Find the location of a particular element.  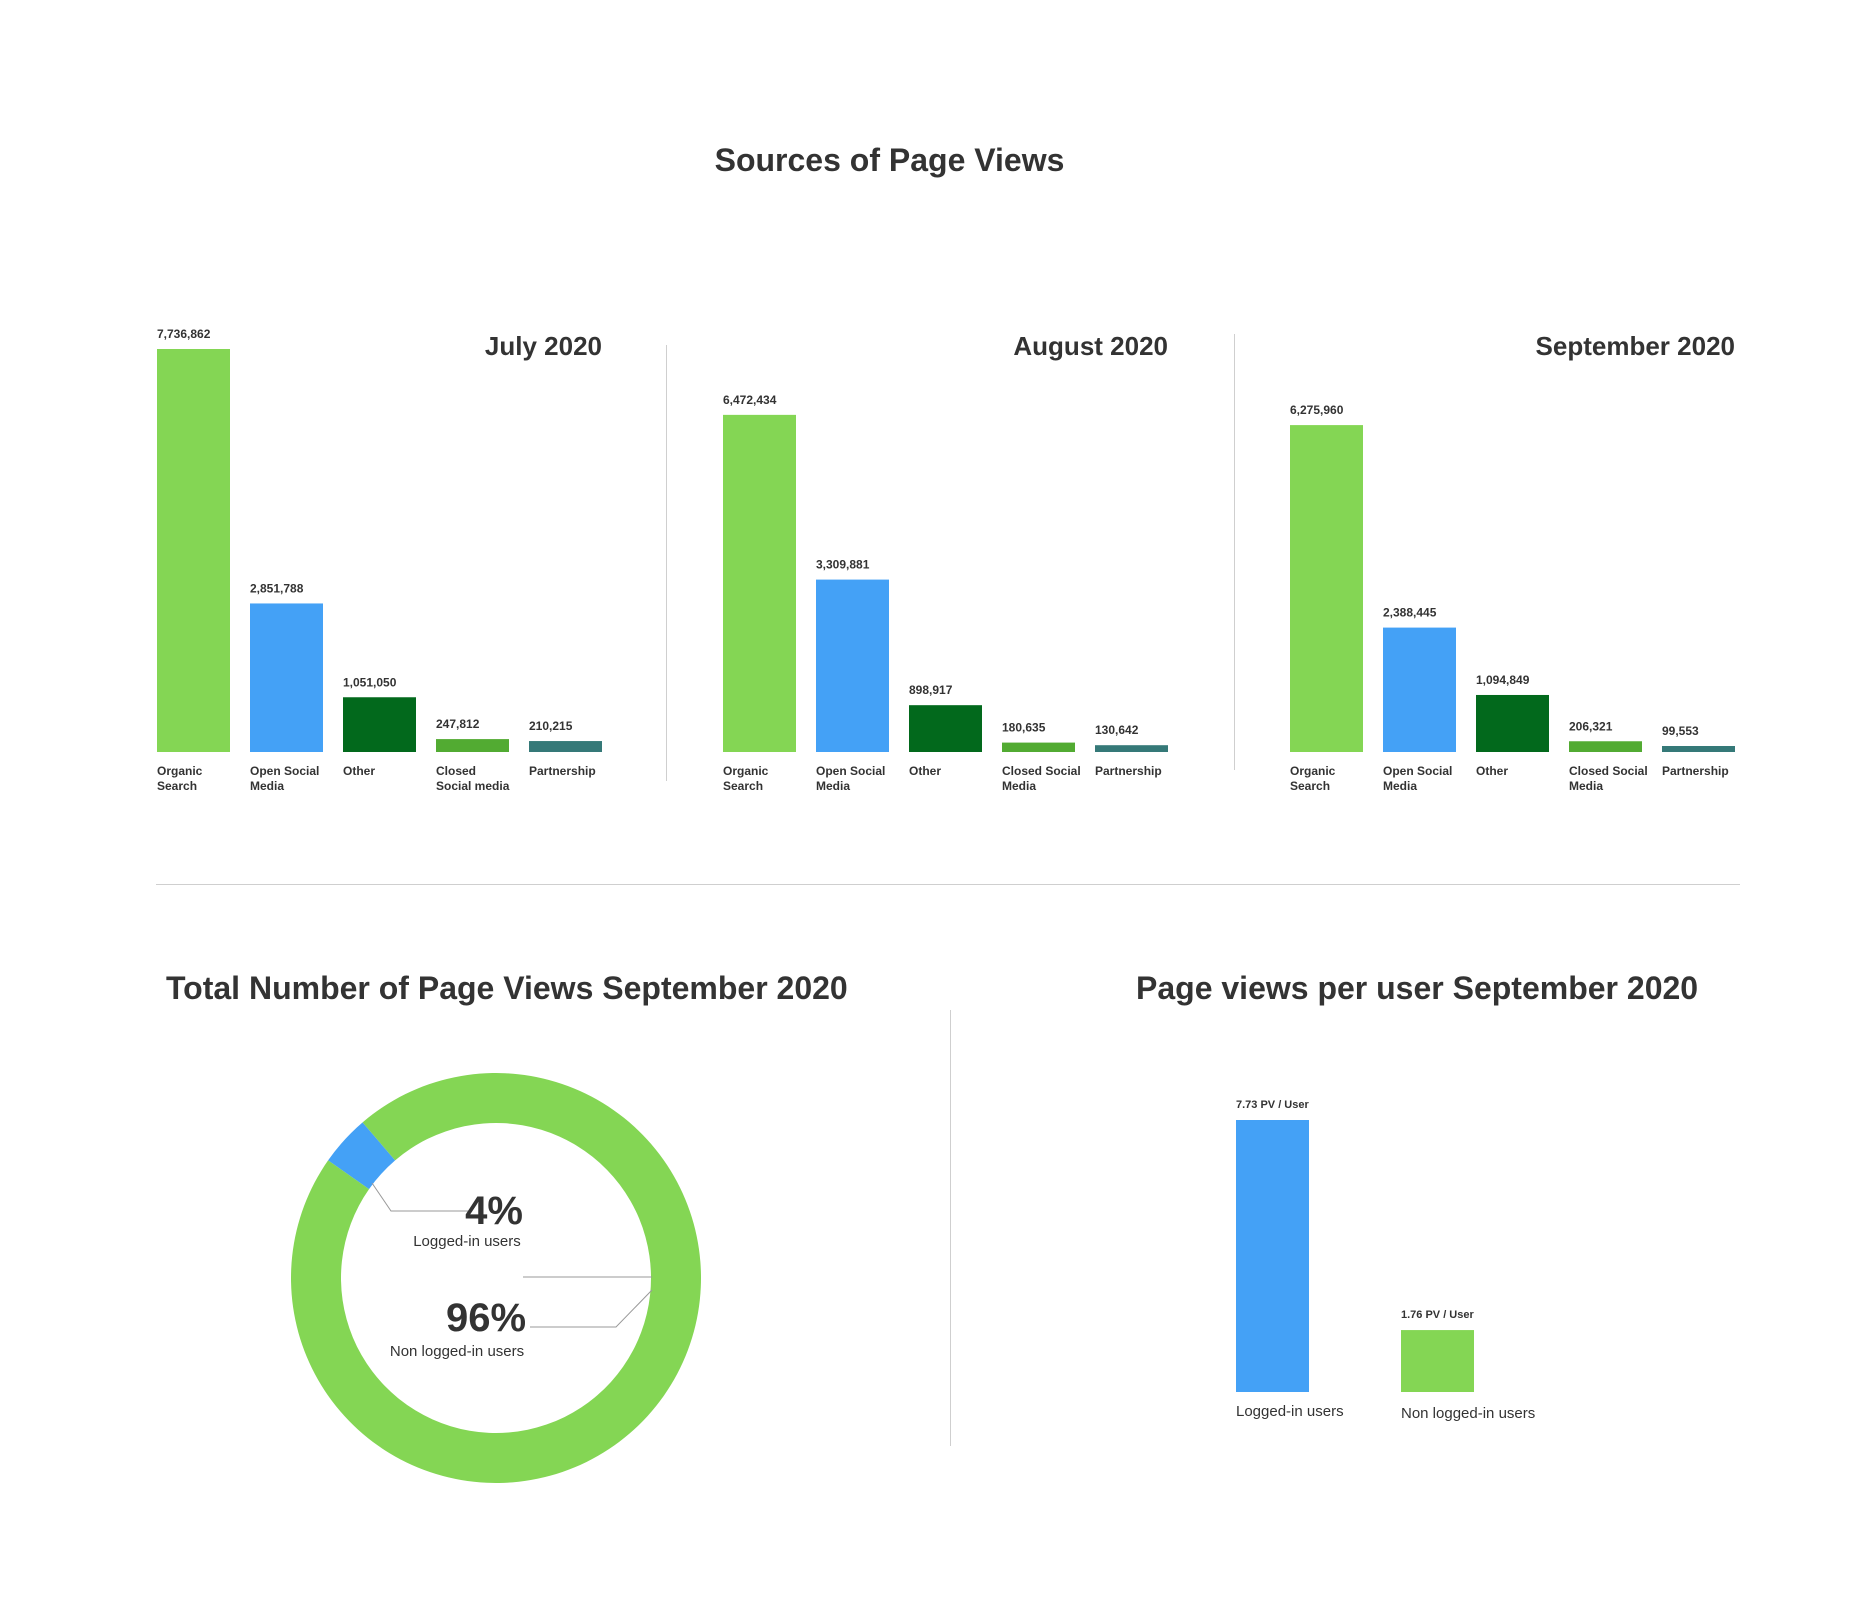

data-label: 247,812 is located at coordinates (458, 724).